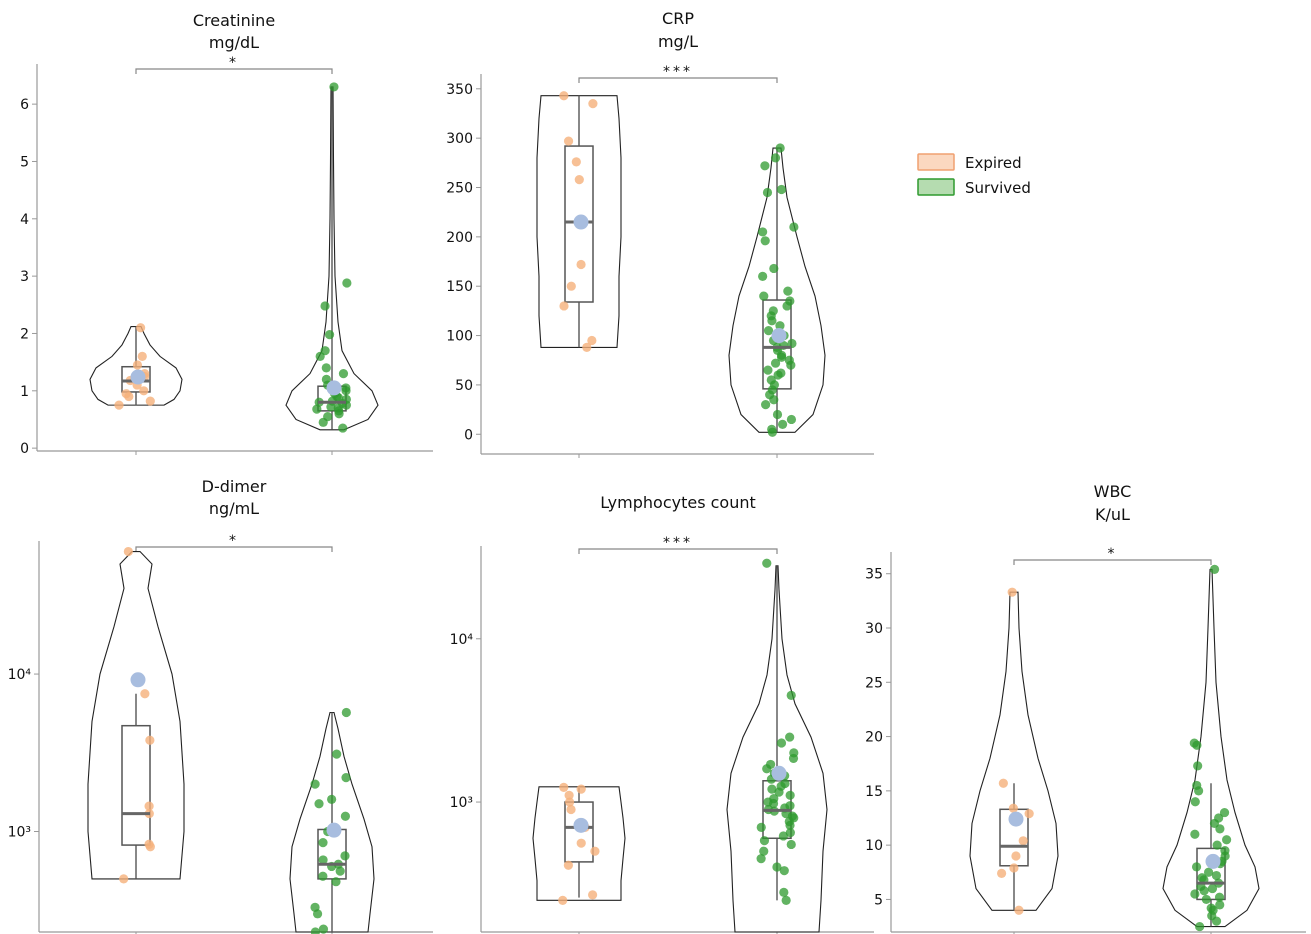 The width and height of the screenshot is (1311, 934). What do you see at coordinates (993, 163) in the screenshot?
I see `legend-label-expired: Expired` at bounding box center [993, 163].